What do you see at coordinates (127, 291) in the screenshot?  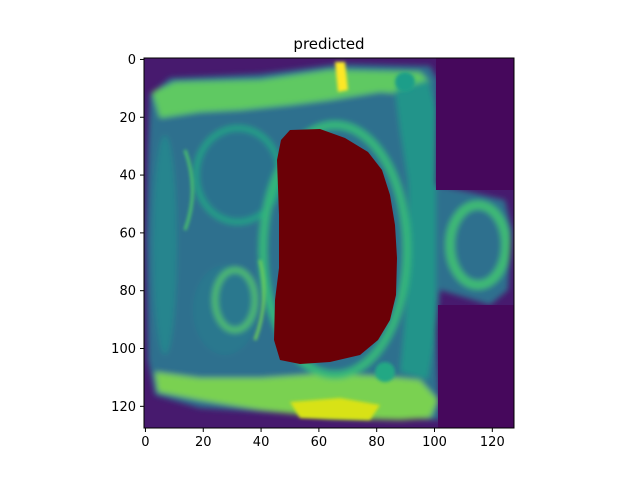 I see `y-tick-label: 80` at bounding box center [127, 291].